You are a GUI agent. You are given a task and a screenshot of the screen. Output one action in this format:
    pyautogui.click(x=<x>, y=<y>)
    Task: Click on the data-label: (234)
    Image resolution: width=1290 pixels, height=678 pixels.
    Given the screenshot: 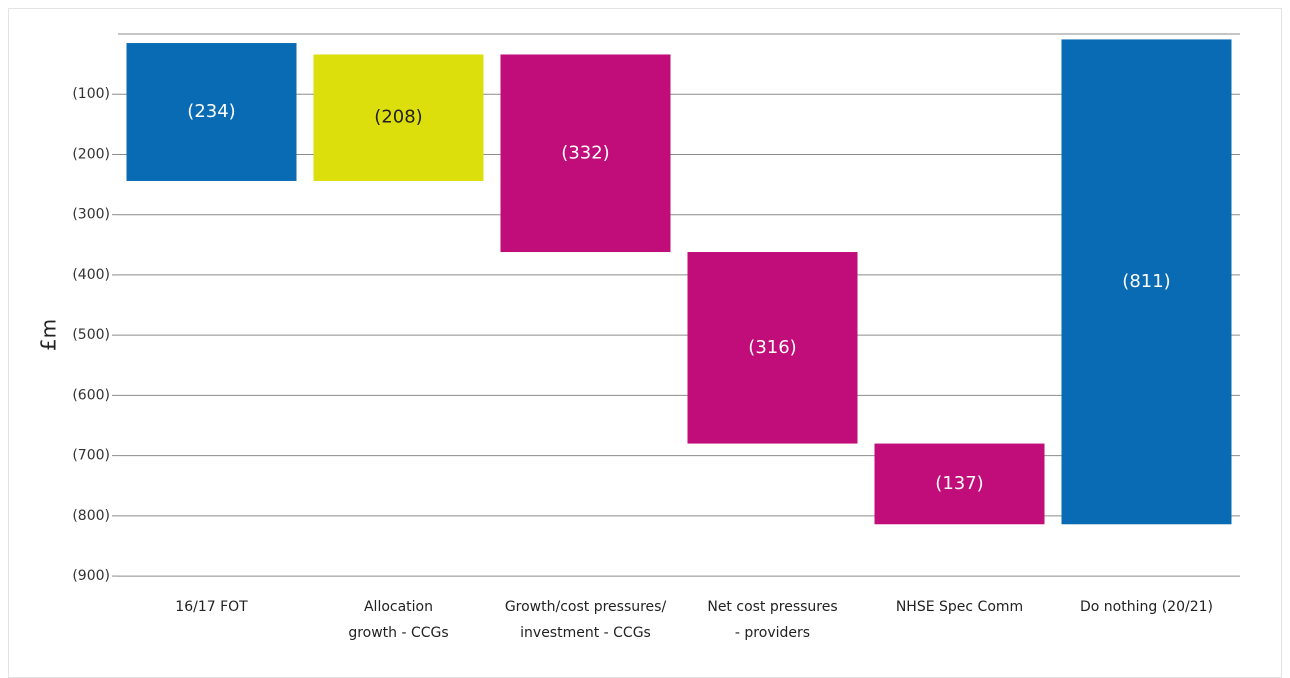 What is the action you would take?
    pyautogui.click(x=211, y=111)
    